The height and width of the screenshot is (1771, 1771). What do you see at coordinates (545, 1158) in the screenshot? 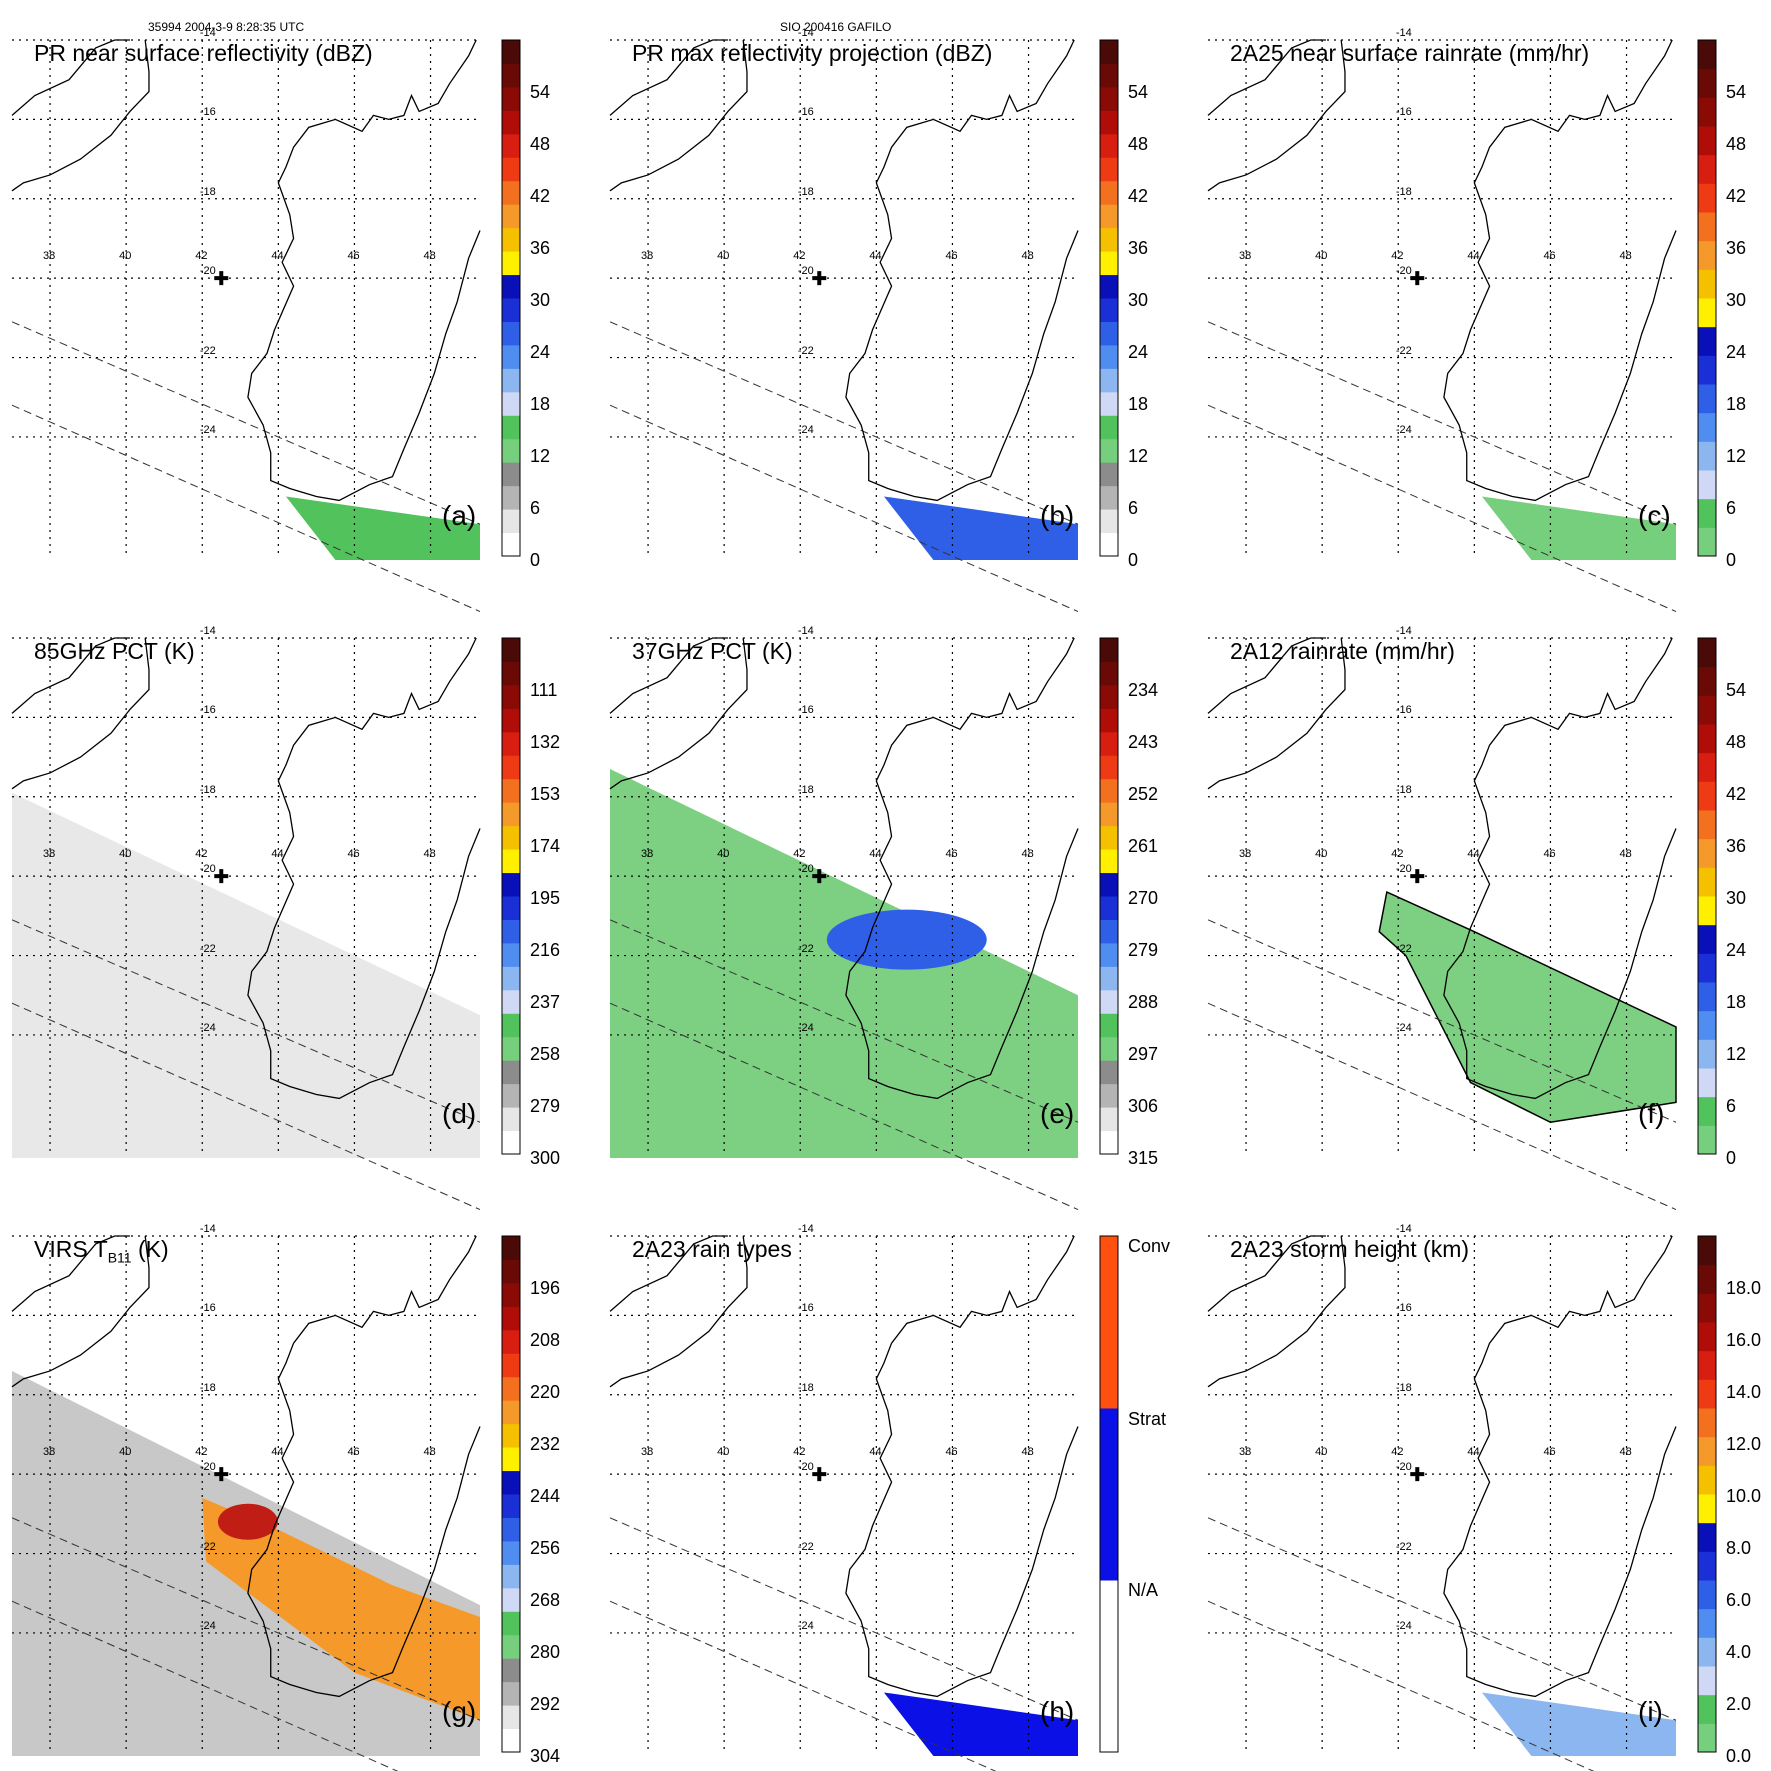
I see `colorbar-tick-label: 300` at bounding box center [545, 1158].